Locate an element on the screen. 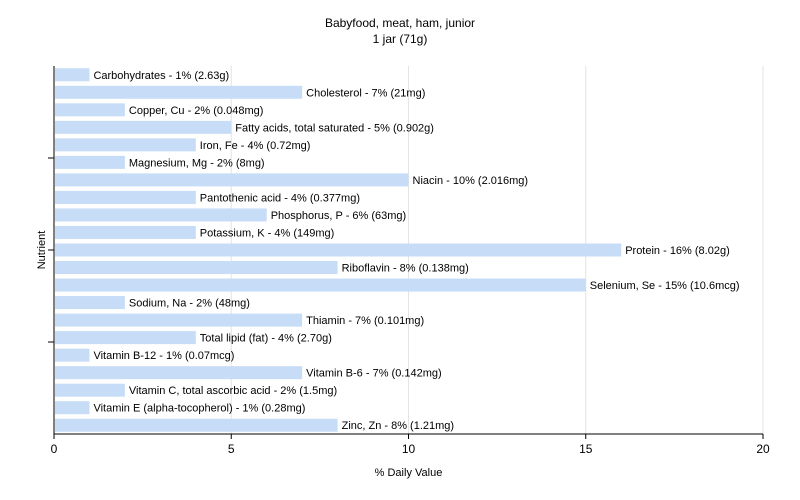 This screenshot has height=500, width=800. x-tick-label: 0 is located at coordinates (54, 449).